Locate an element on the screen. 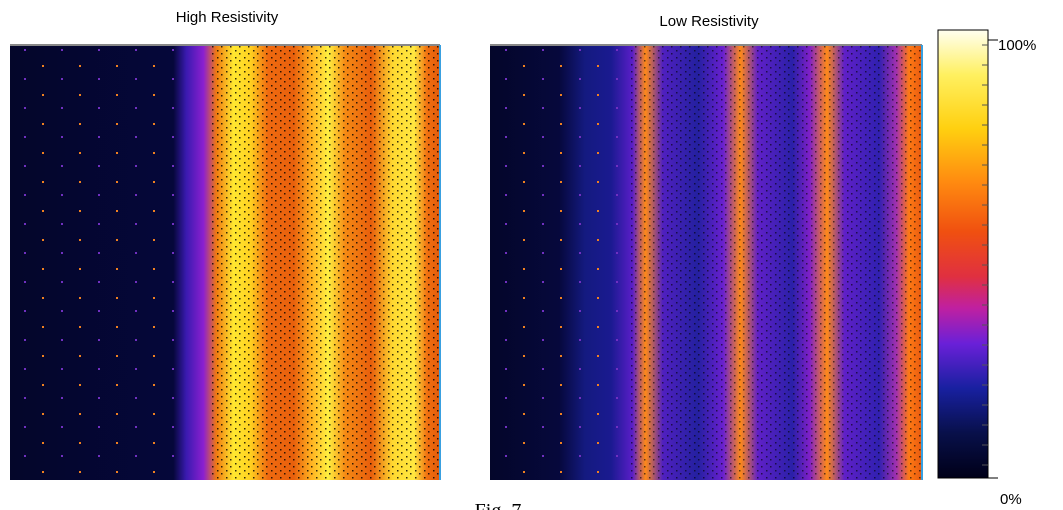  colorbar-max-label: 100% is located at coordinates (1017, 45).